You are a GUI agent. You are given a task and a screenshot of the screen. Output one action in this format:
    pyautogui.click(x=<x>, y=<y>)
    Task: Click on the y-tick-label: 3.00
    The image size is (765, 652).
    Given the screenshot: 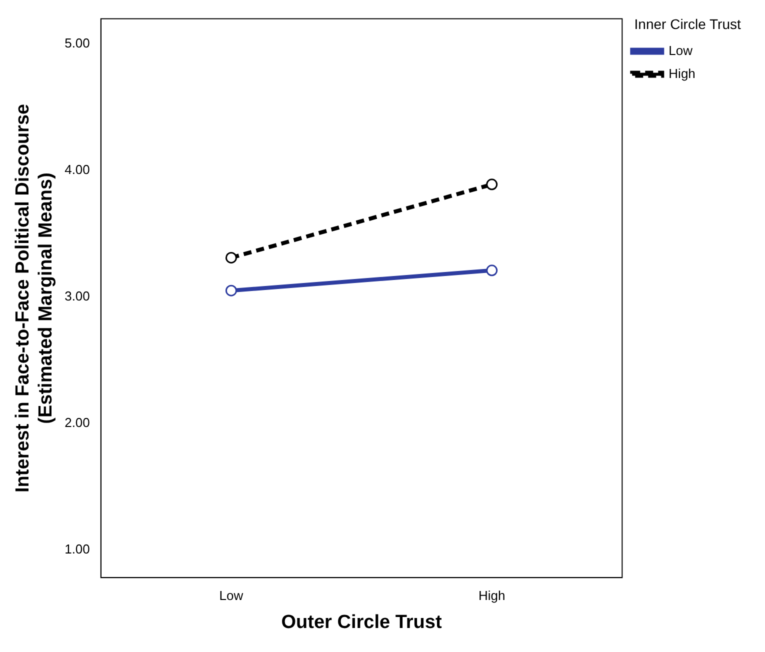 What is the action you would take?
    pyautogui.click(x=77, y=296)
    